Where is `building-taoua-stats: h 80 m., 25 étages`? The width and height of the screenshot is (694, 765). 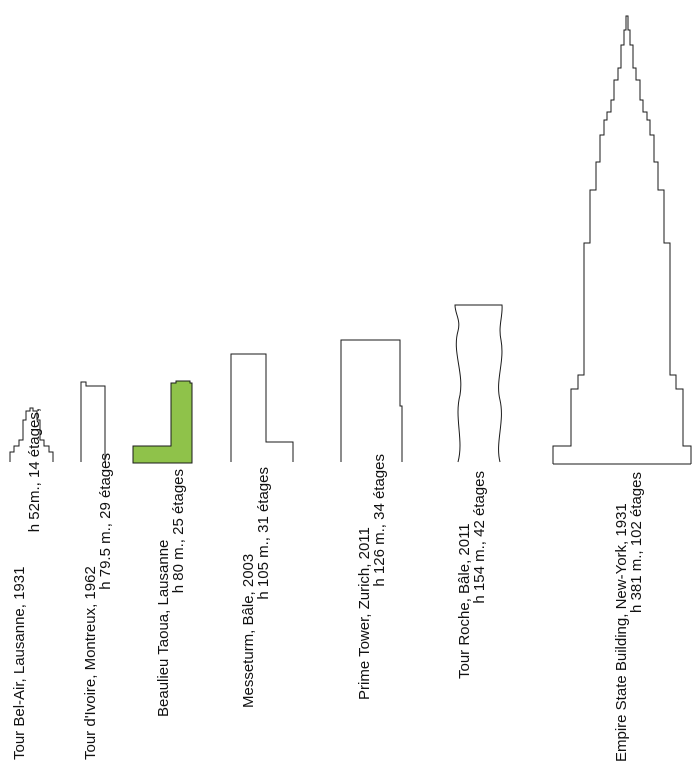 building-taoua-stats: h 80 m., 25 étages is located at coordinates (178, 531).